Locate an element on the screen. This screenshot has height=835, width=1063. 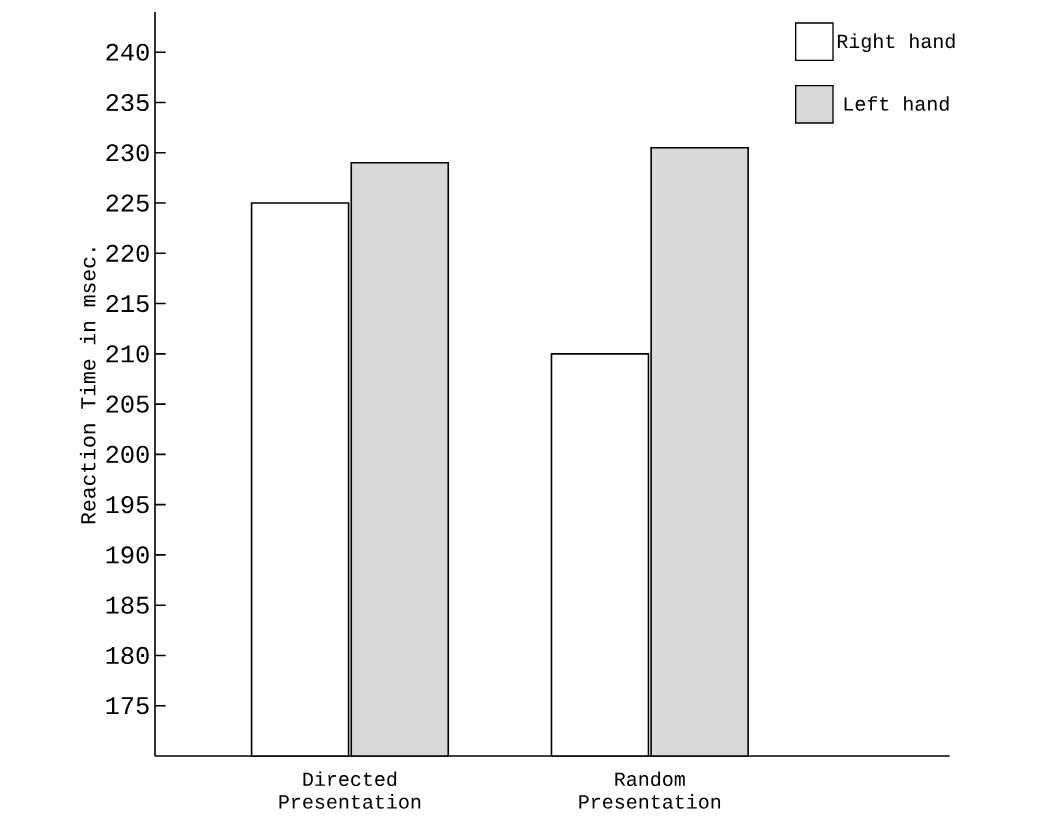
y-tick-label: 175 is located at coordinates (127, 706).